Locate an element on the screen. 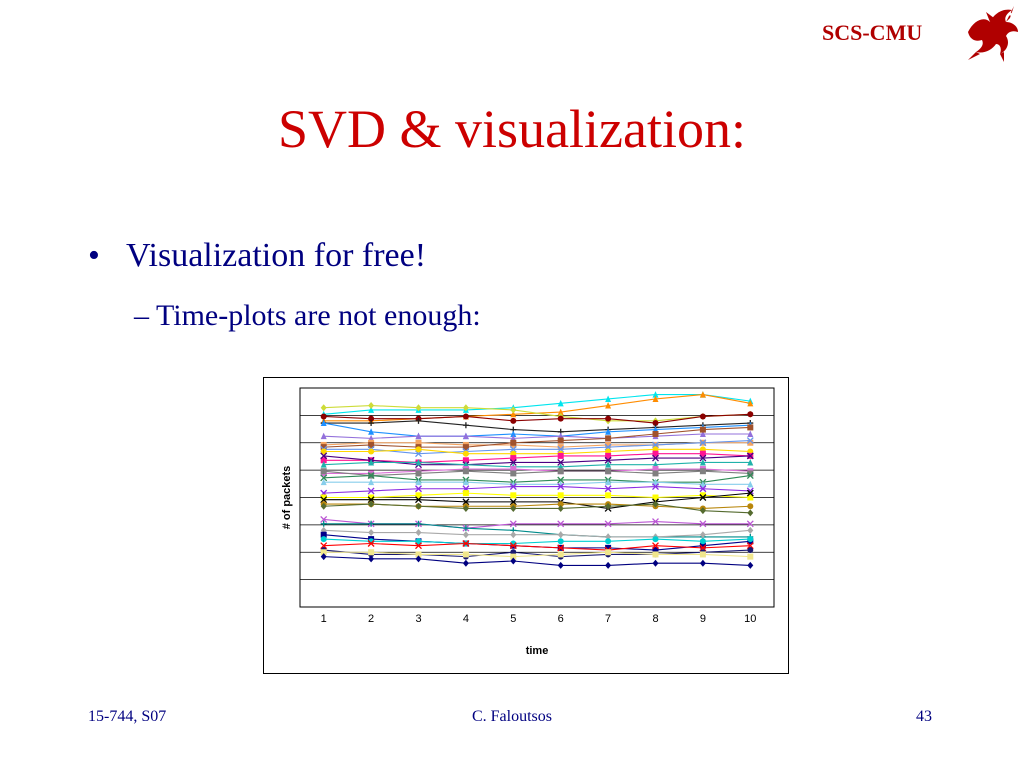 The width and height of the screenshot is (1024, 768). x-tick-label: 4 is located at coordinates (466, 619).